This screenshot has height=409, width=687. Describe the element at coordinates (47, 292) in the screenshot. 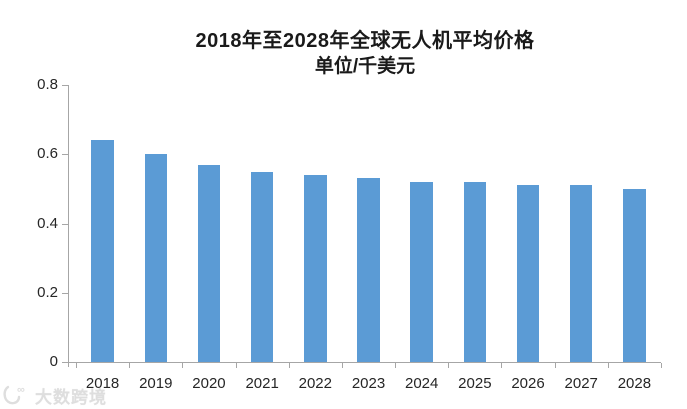

I see `y-tick-label: 0.2` at that location.